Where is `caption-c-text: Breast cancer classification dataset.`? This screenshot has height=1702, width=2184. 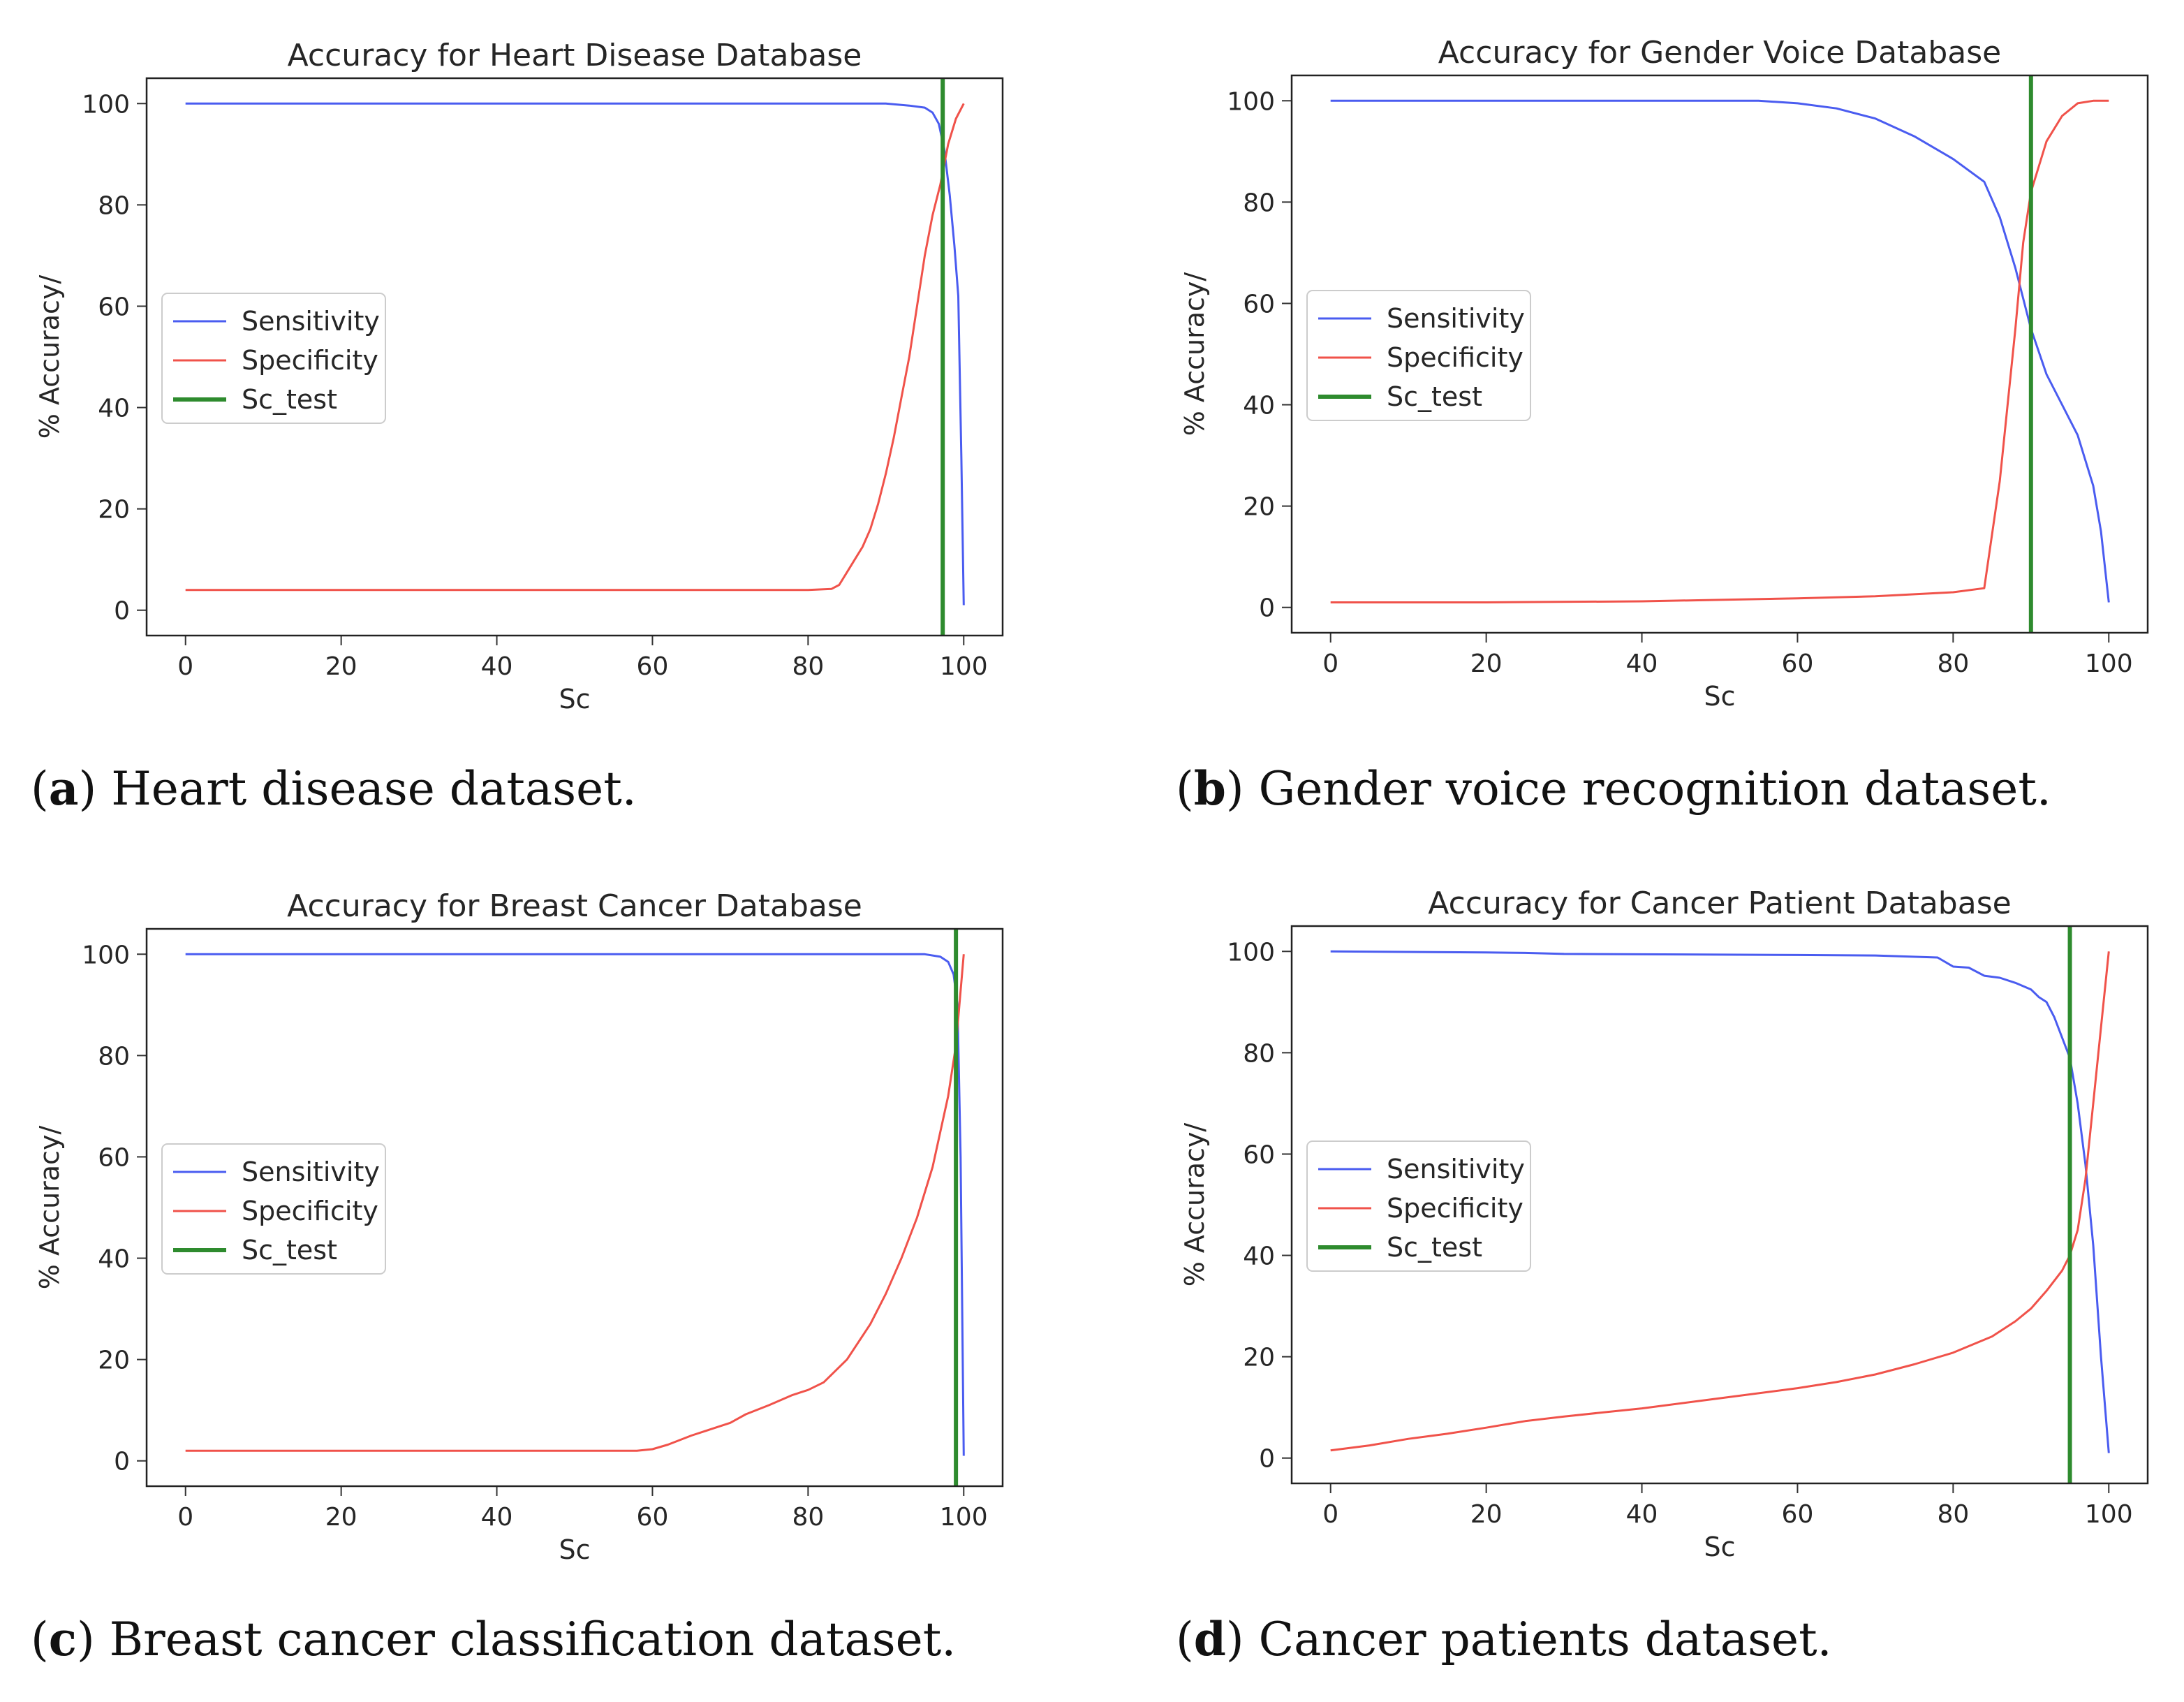
caption-c-text: Breast cancer classification dataset. is located at coordinates (525, 1639).